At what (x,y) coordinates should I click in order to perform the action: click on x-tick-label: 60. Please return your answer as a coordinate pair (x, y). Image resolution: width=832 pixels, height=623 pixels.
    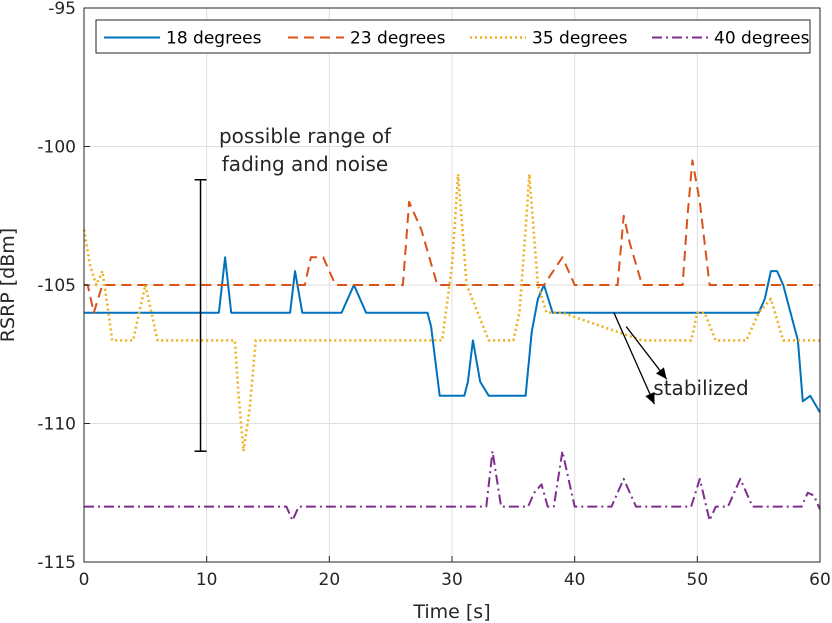
    Looking at the image, I should click on (820, 580).